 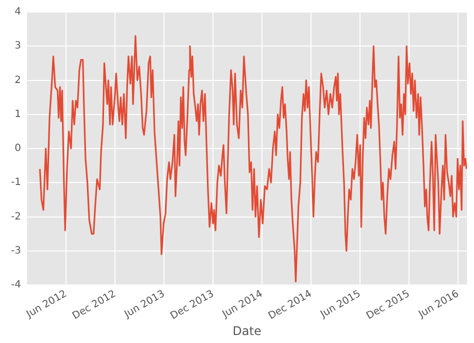 What do you see at coordinates (17, 114) in the screenshot?
I see `y-tick-label: 1` at bounding box center [17, 114].